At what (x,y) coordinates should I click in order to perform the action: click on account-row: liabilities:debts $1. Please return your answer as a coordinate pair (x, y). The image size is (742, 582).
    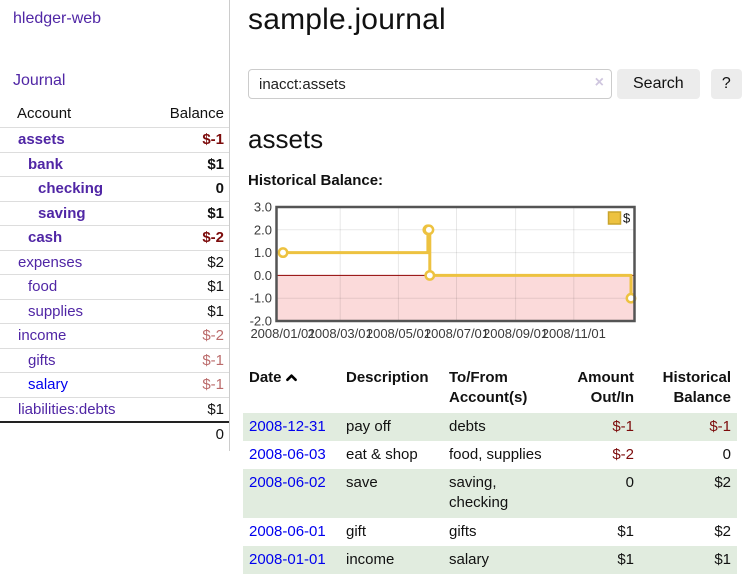
    Looking at the image, I should click on (114, 410).